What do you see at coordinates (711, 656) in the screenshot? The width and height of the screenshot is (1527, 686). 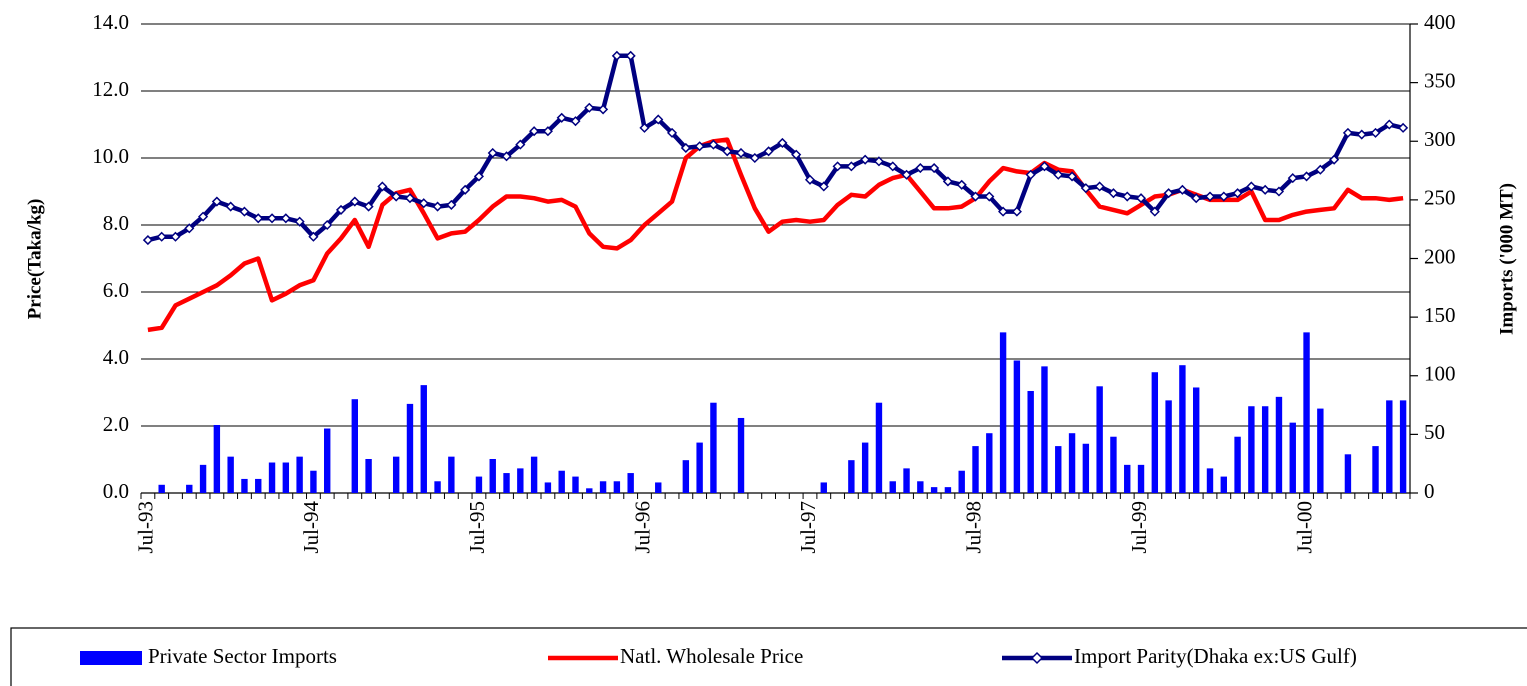 I see `legend-label: Natl. Wholesale Price` at bounding box center [711, 656].